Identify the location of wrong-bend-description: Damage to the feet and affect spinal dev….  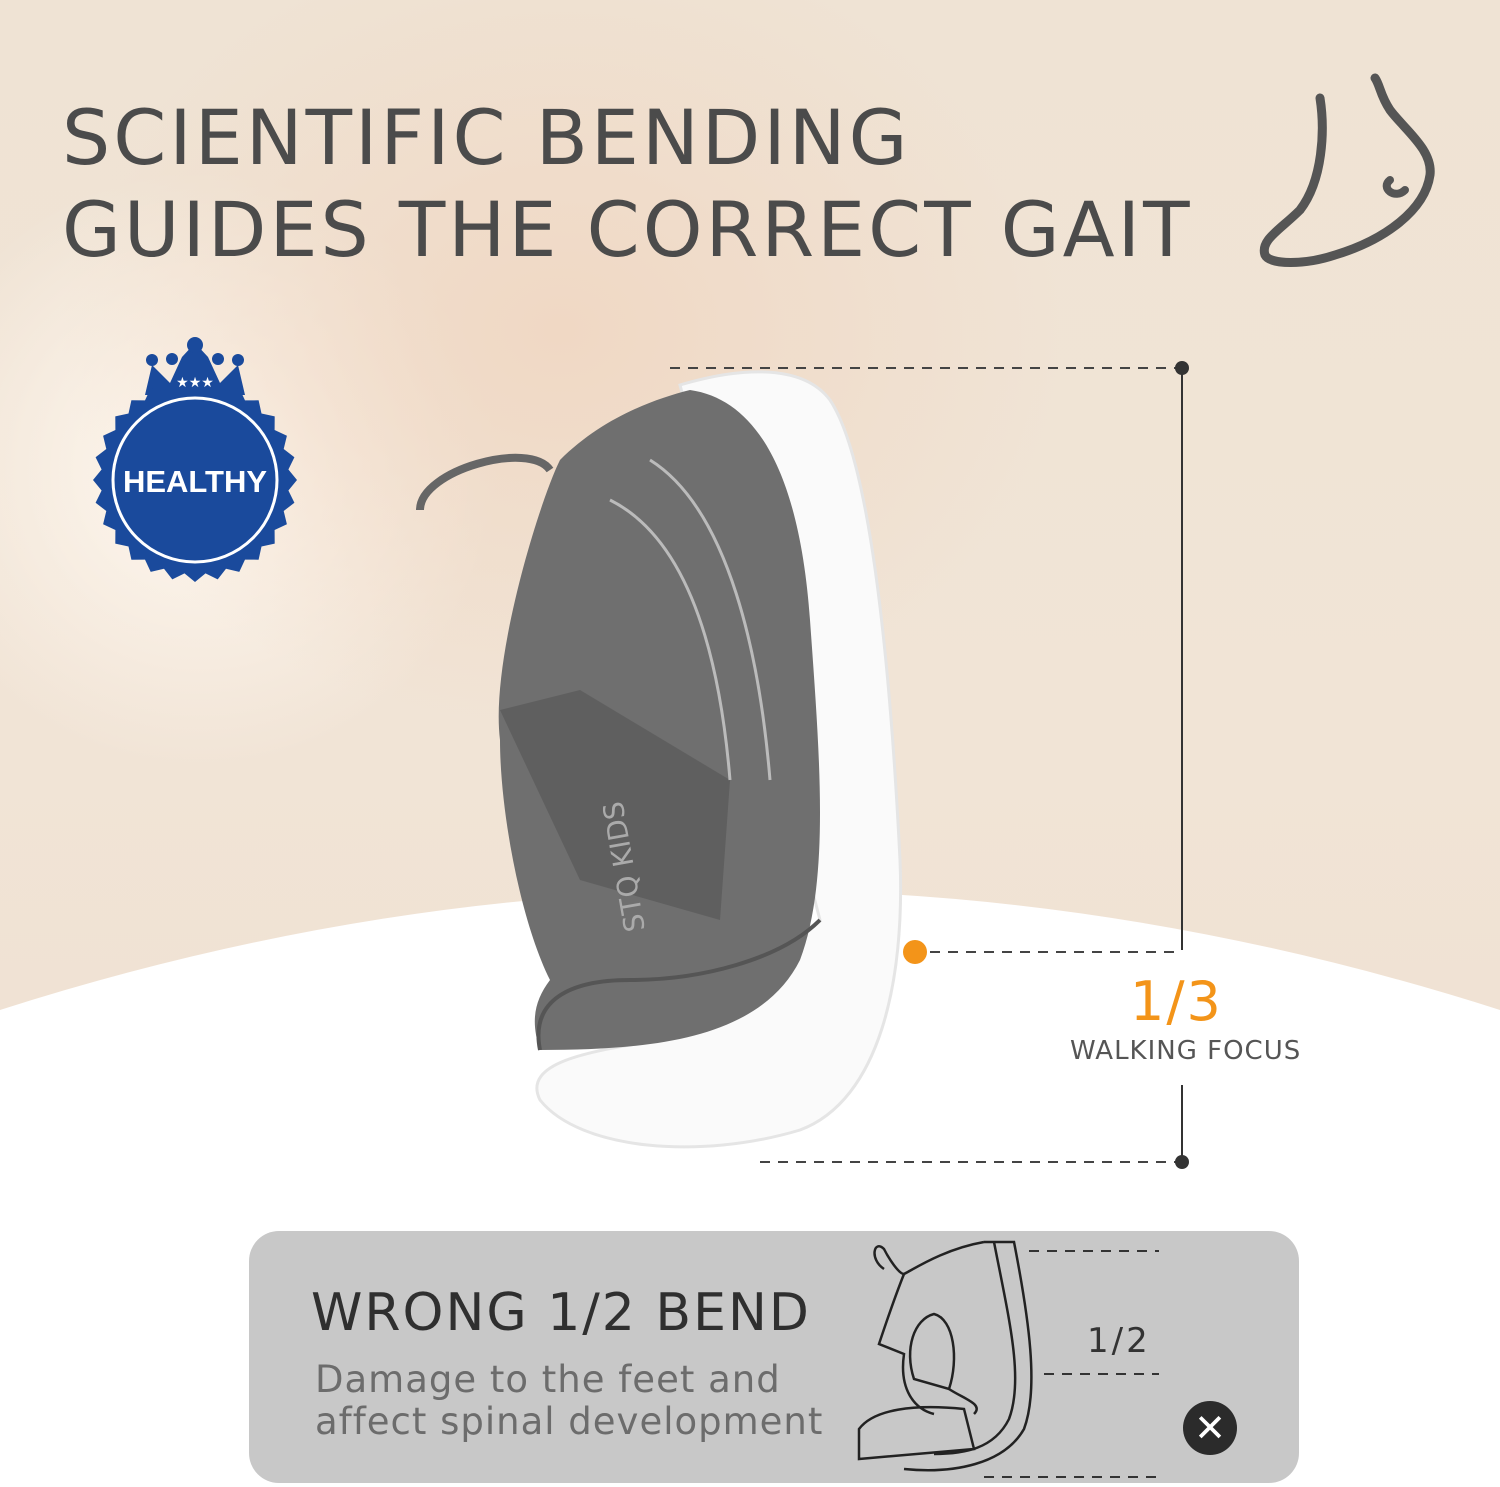
(569, 1401).